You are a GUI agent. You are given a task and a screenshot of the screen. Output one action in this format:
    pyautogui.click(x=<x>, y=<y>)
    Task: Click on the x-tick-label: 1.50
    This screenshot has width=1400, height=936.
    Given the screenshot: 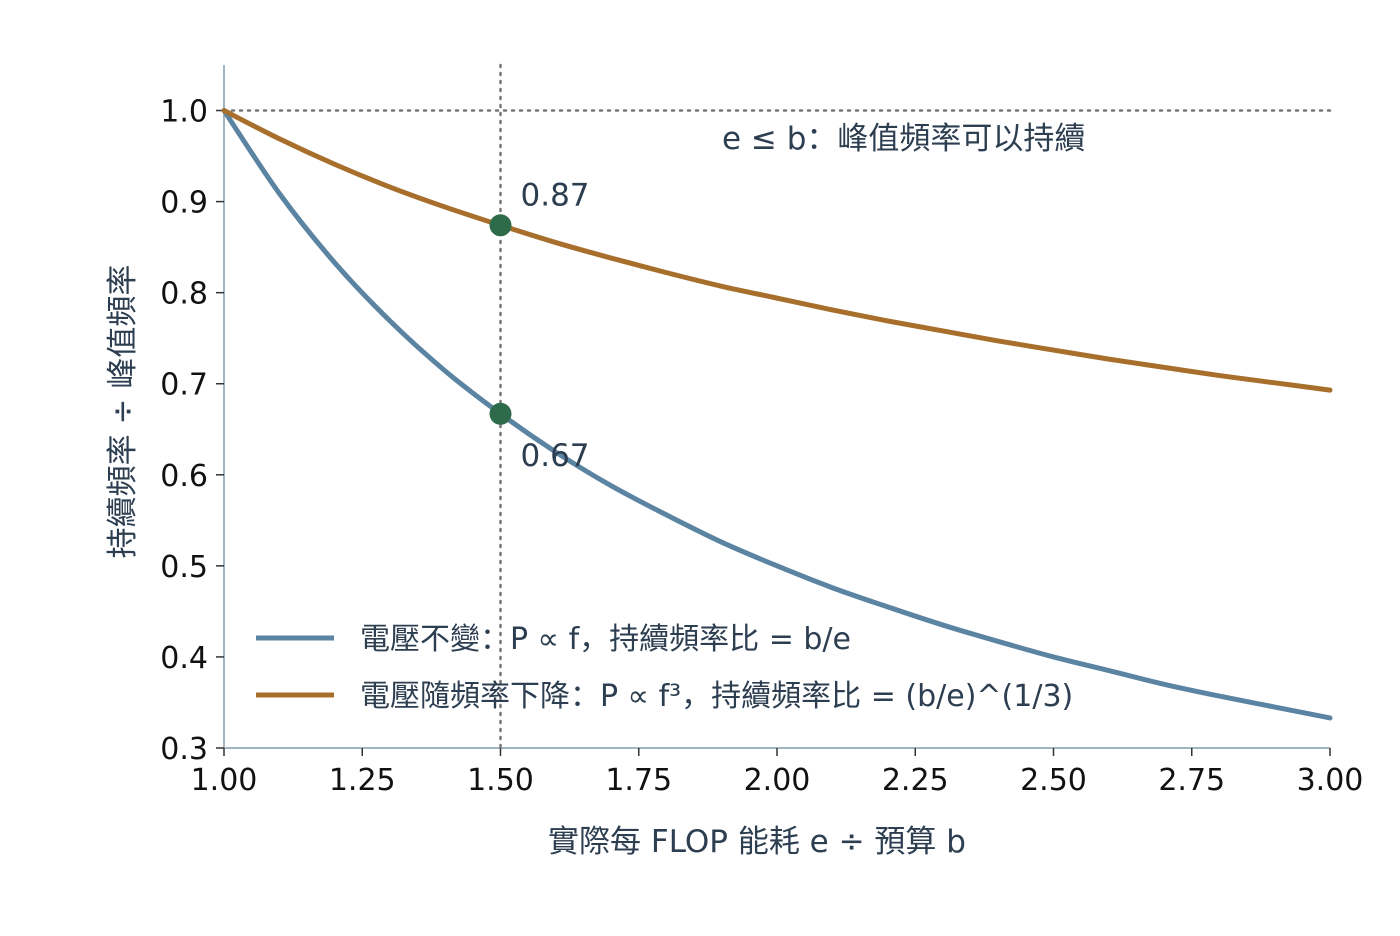 What is the action you would take?
    pyautogui.click(x=500, y=780)
    